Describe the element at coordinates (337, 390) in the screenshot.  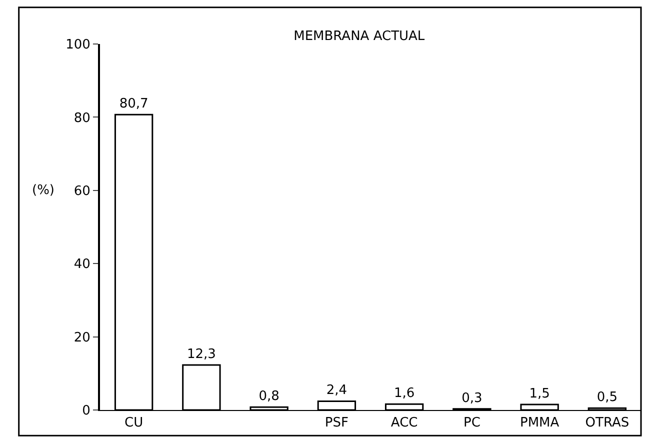
I see `data-label: 2,4` at that location.